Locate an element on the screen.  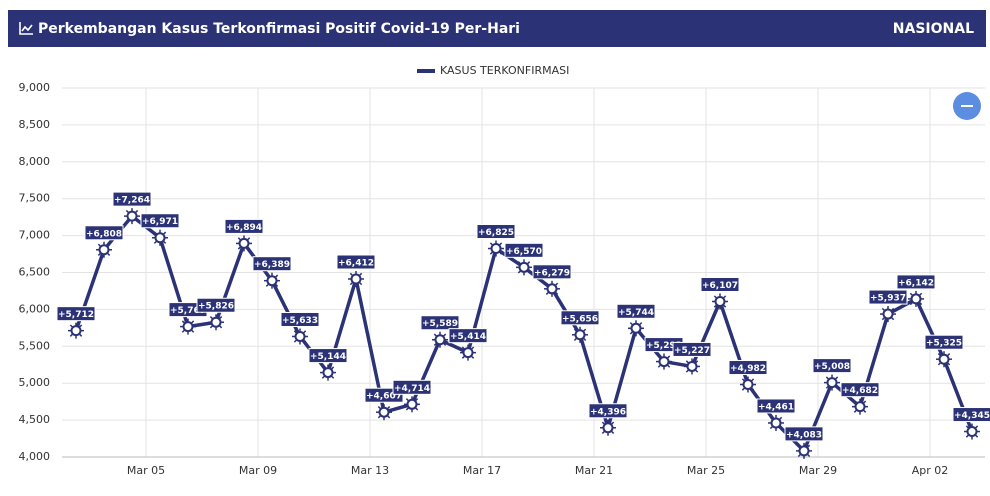
value-label: +5,826 is located at coordinates (216, 307).